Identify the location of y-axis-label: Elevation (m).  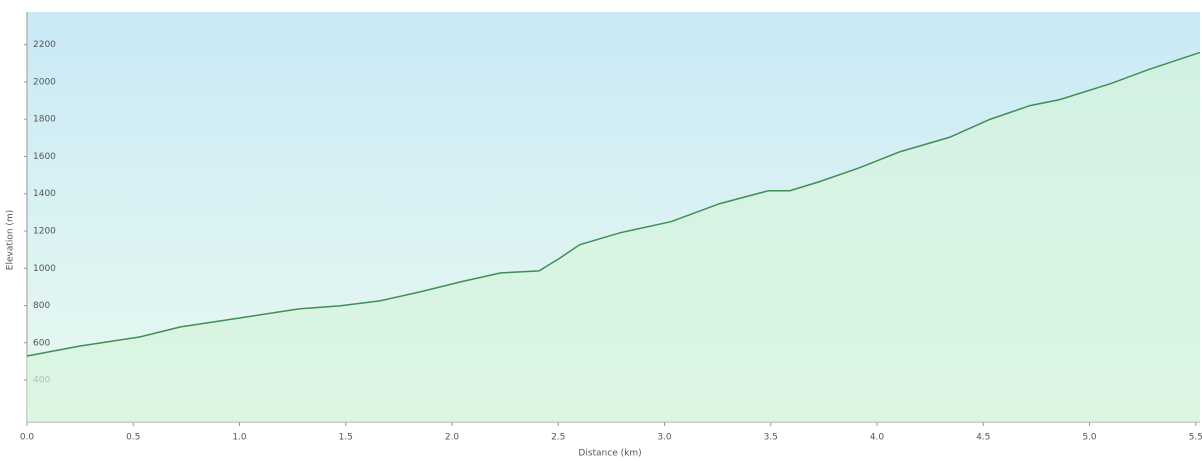
(11, 240).